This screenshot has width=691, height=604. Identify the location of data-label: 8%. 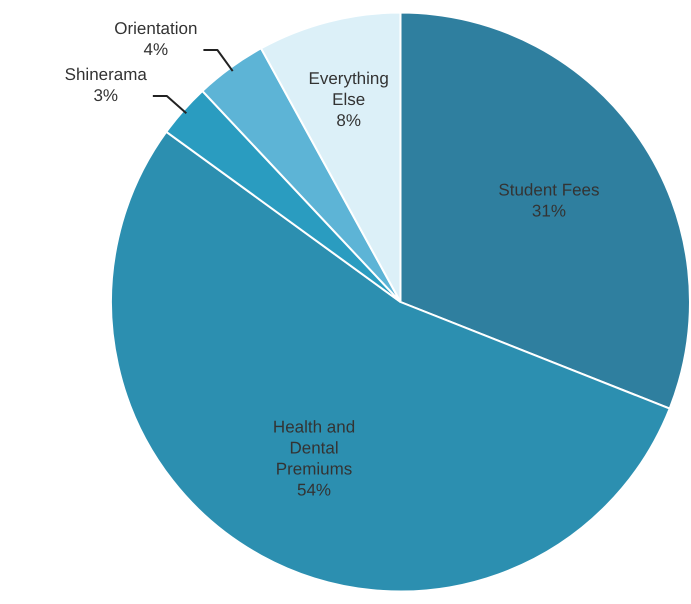
(348, 120).